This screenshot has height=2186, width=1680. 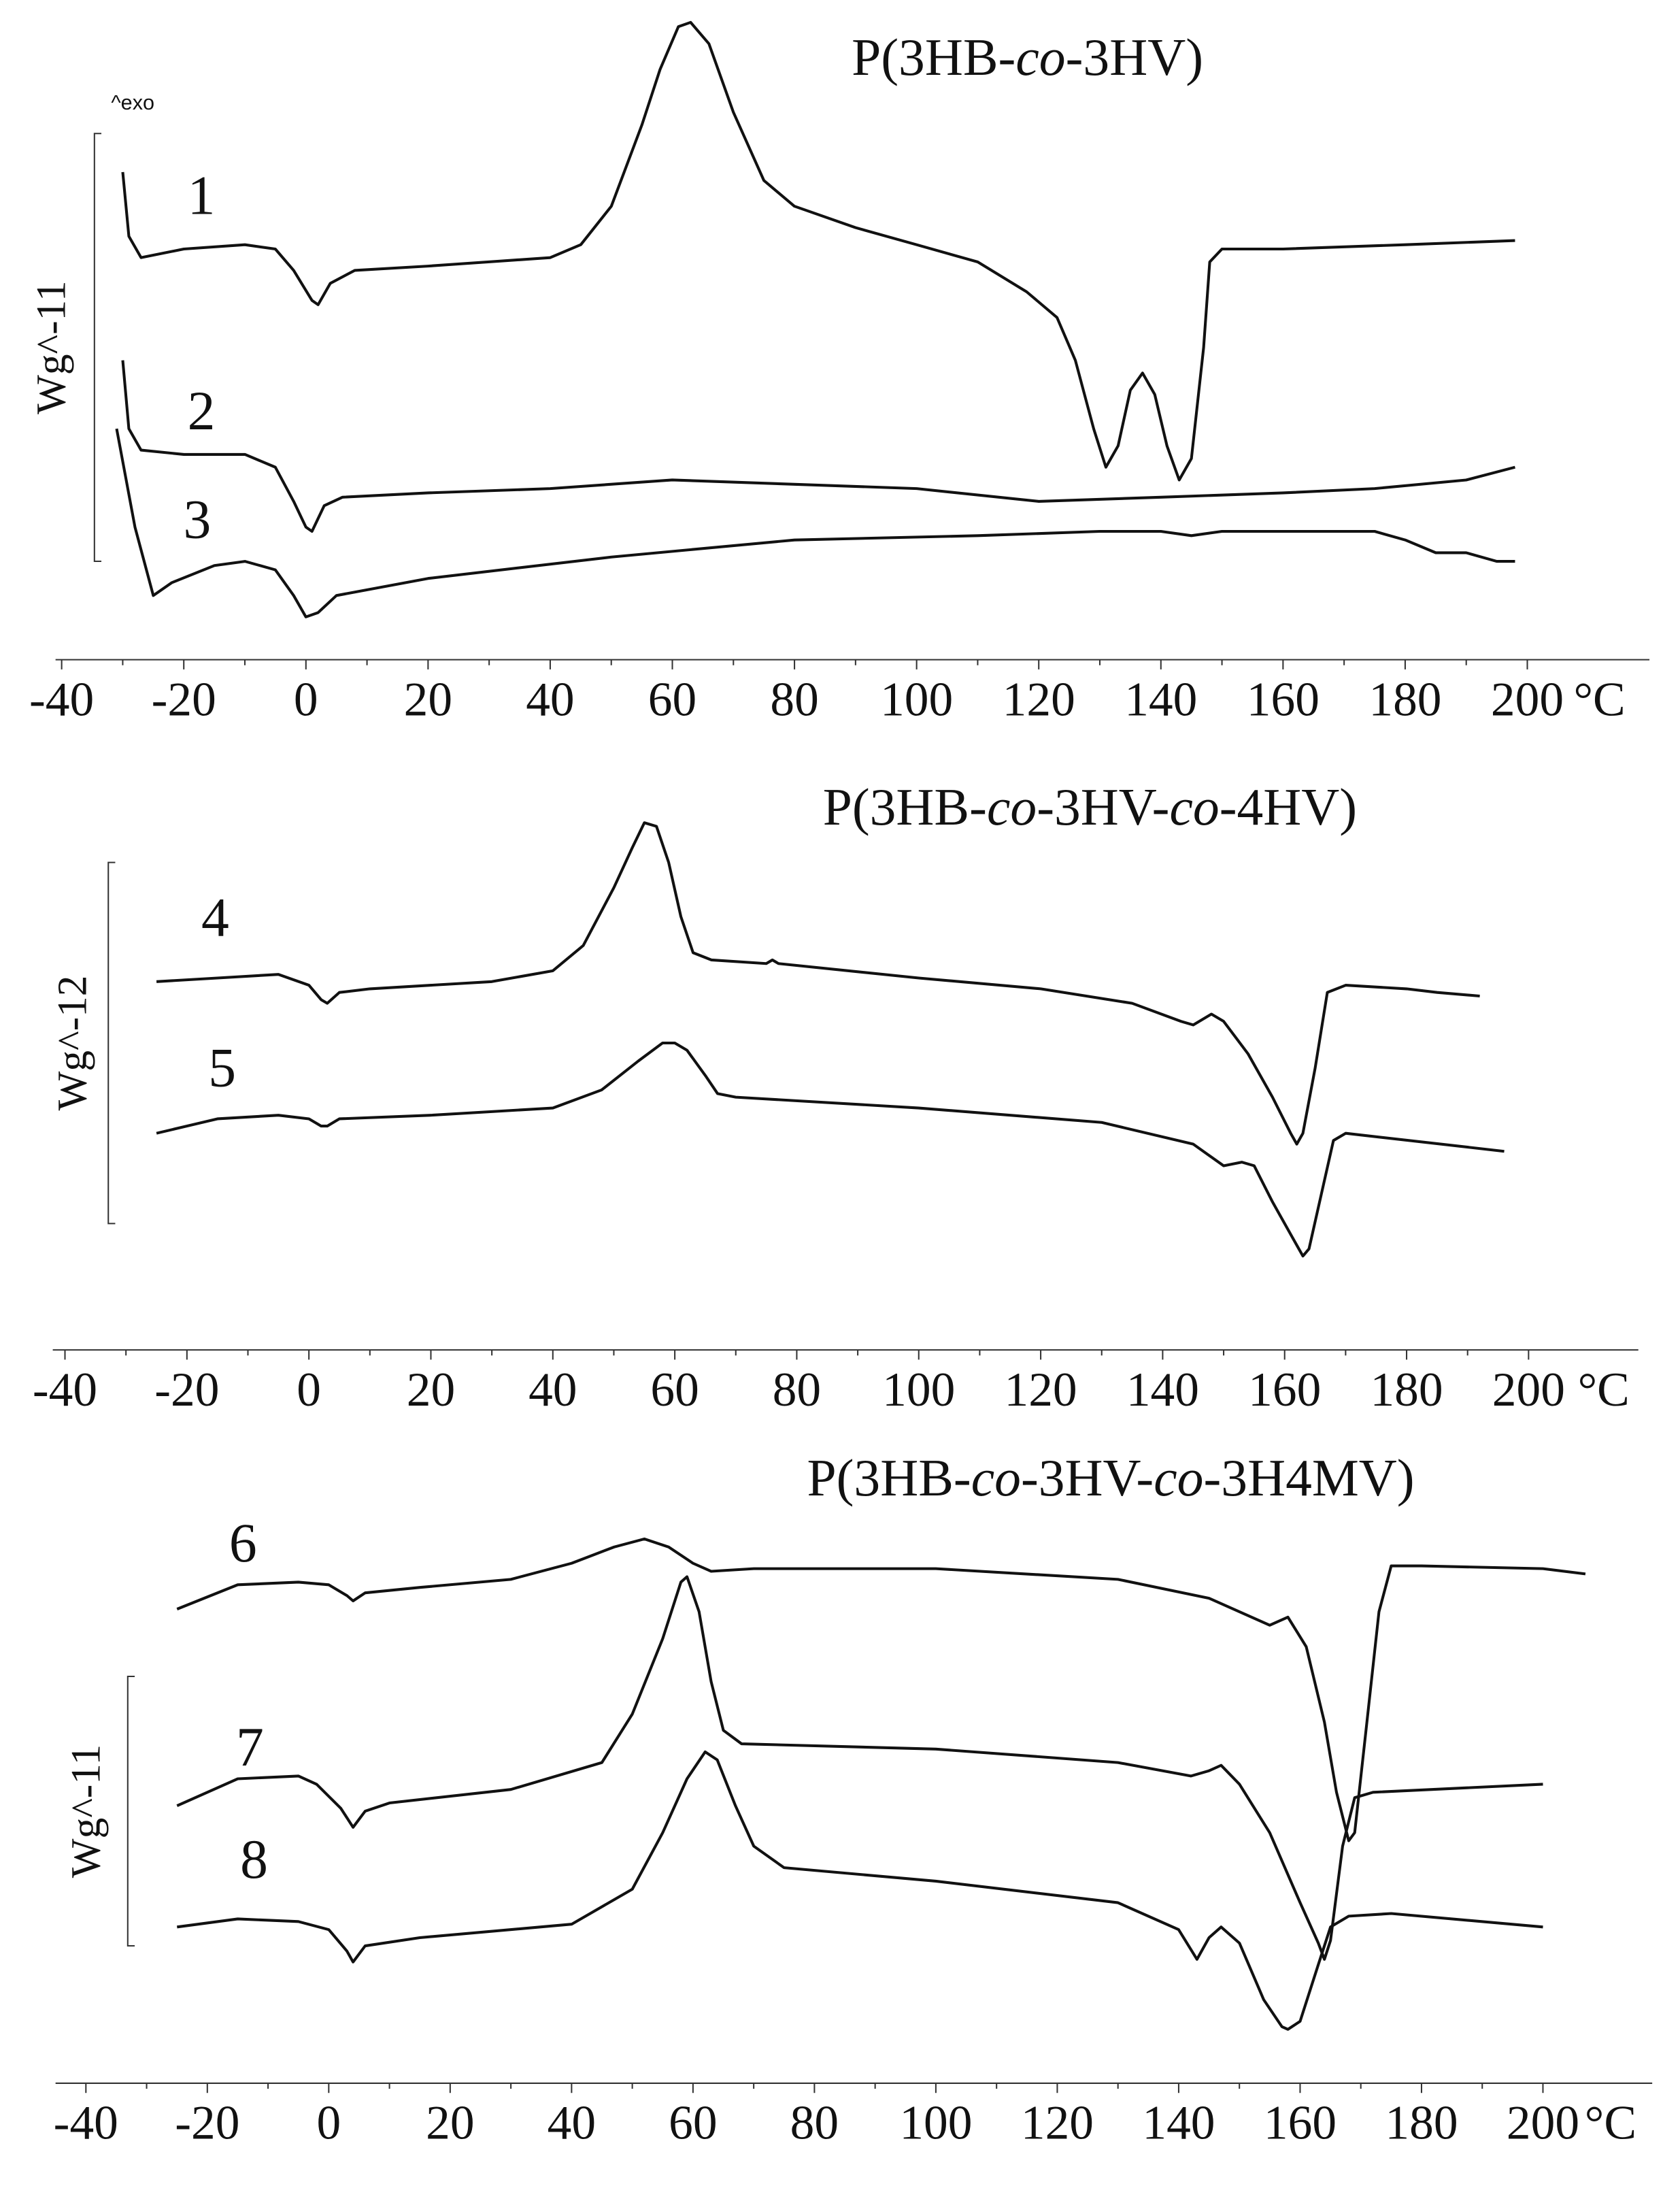 I want to click on title-part: -3HV), so click(x=1134, y=57).